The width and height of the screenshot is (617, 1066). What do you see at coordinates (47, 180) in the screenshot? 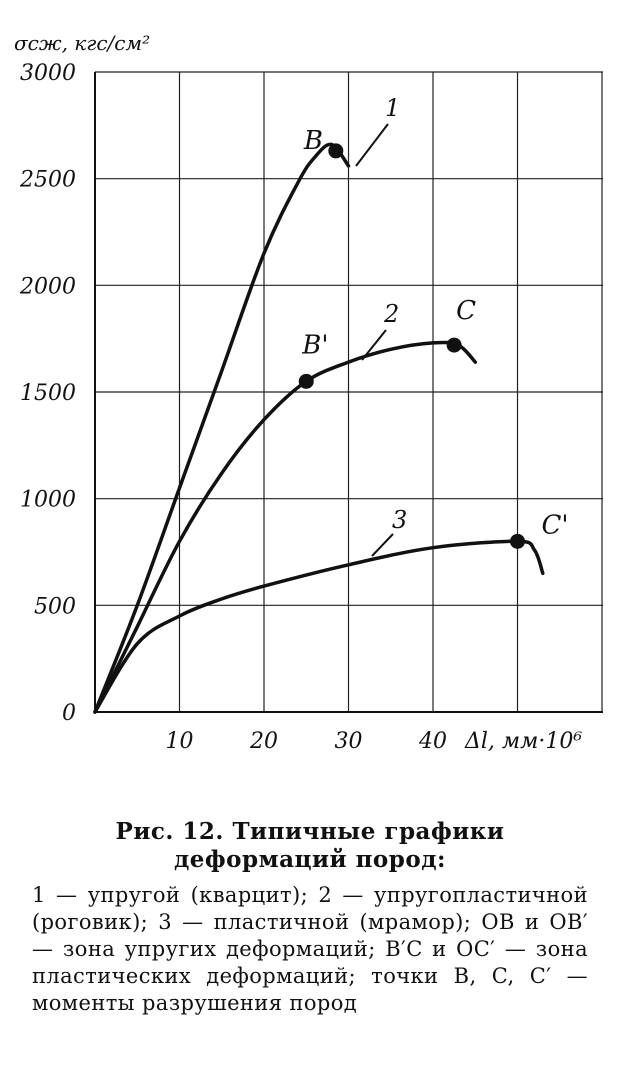
I see `y-tick-label: 2500` at bounding box center [47, 180].